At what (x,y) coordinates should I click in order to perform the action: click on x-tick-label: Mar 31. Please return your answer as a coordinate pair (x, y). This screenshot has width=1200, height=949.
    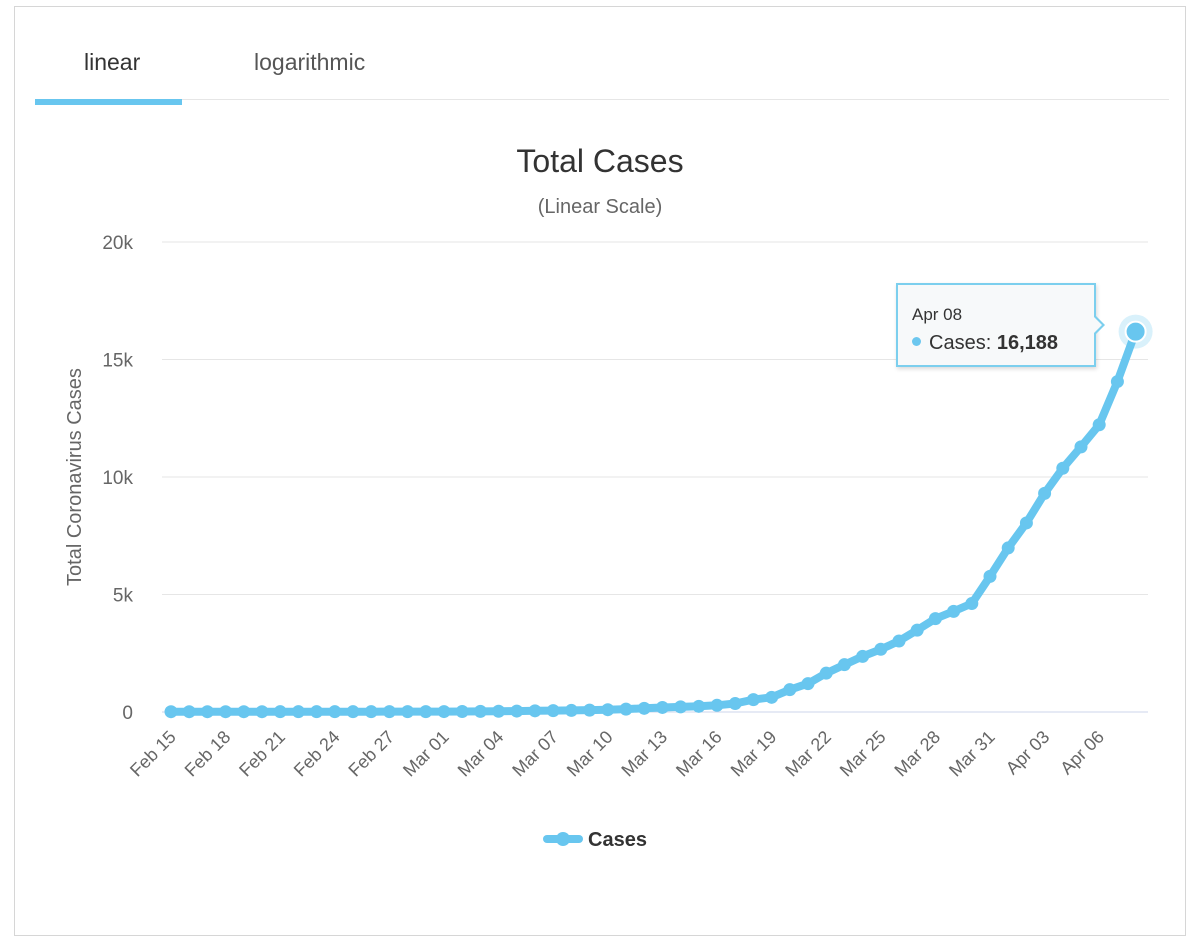
    Looking at the image, I should click on (972, 754).